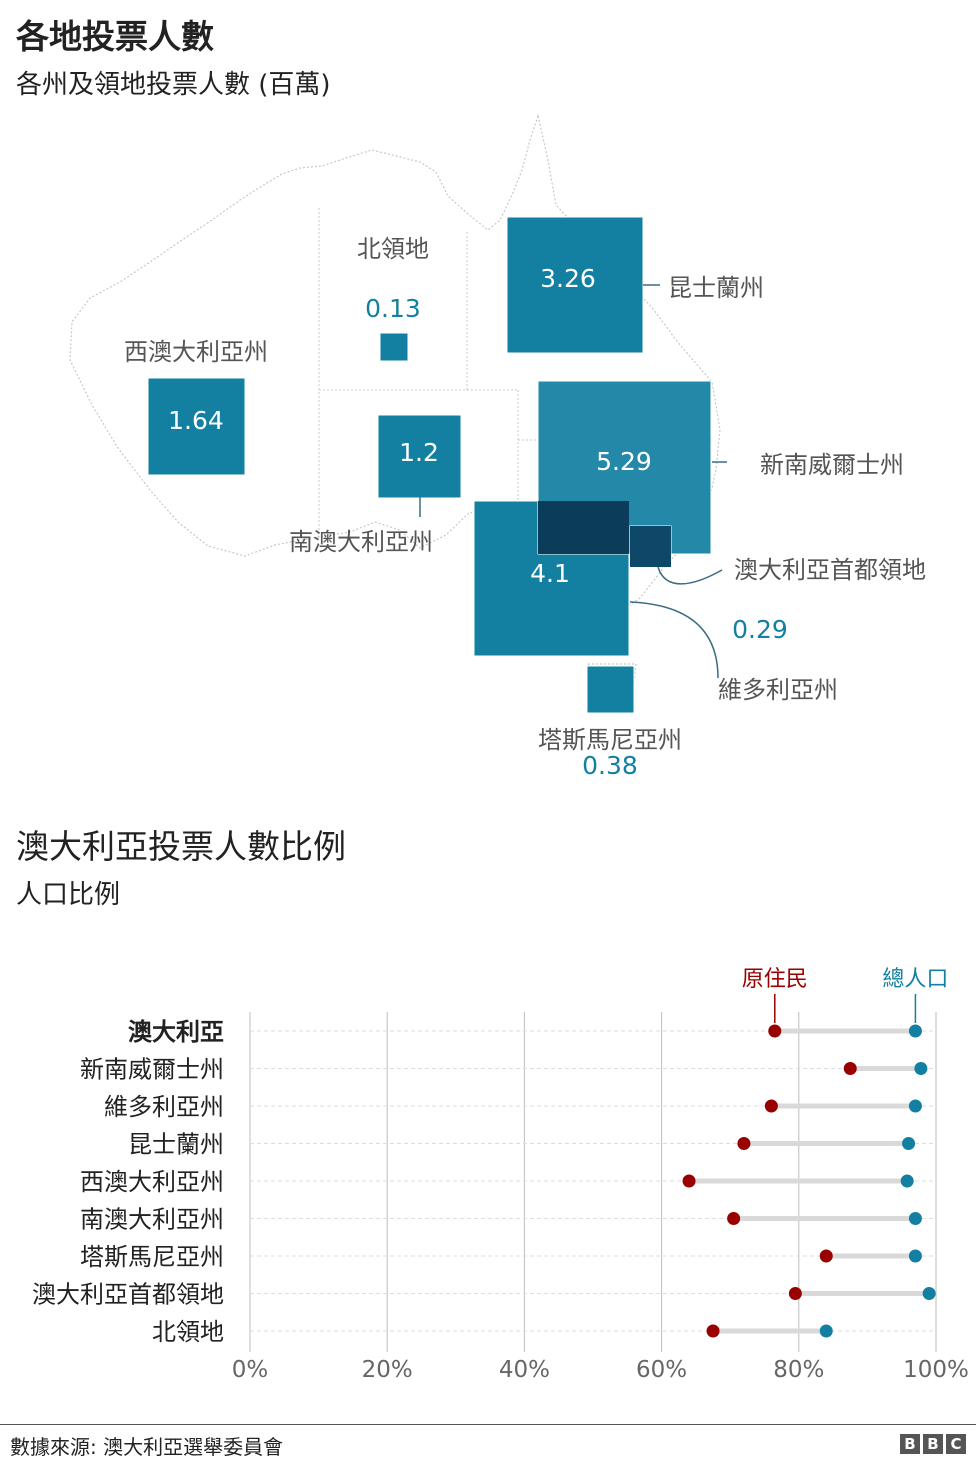  I want to click on x-tick-label: 0%, so click(250, 1370).